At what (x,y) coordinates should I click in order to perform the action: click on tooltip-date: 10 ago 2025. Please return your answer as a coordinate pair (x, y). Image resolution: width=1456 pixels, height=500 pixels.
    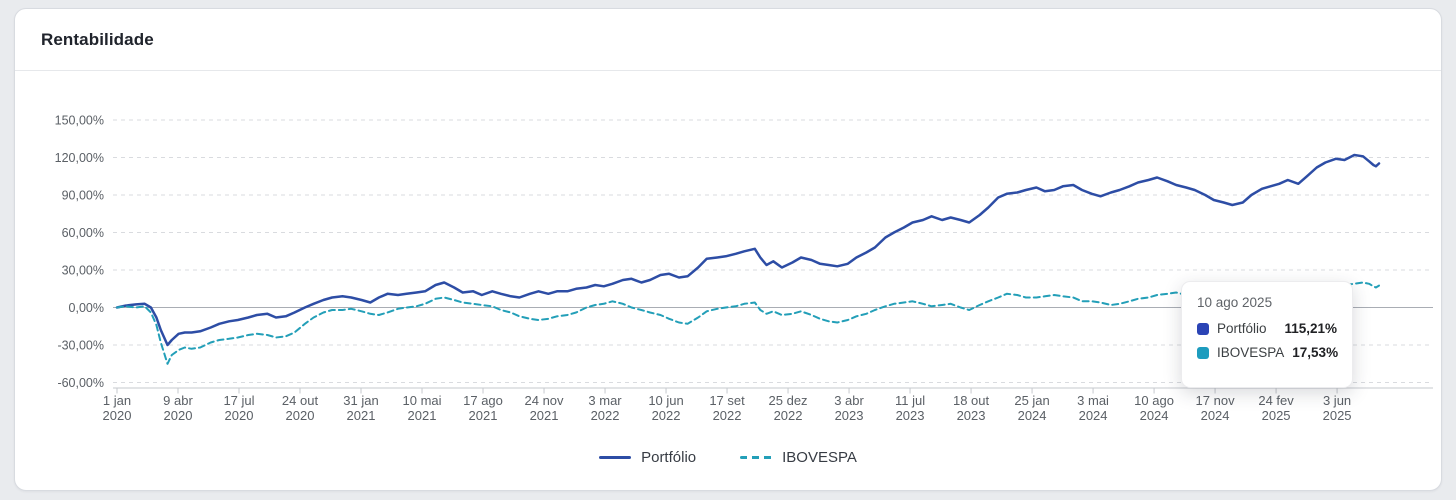
    Looking at the image, I should click on (1235, 302).